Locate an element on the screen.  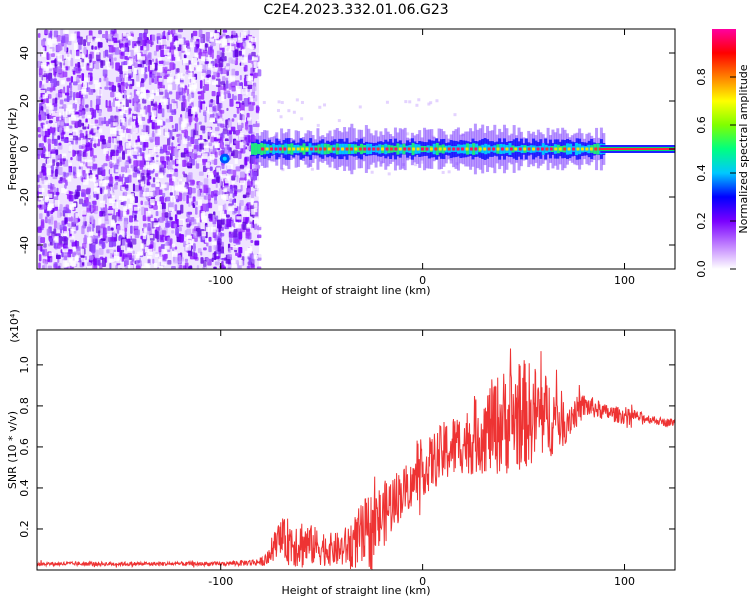
figure-title: C2E4.2023.332.01.06.G23 is located at coordinates (355, 10).